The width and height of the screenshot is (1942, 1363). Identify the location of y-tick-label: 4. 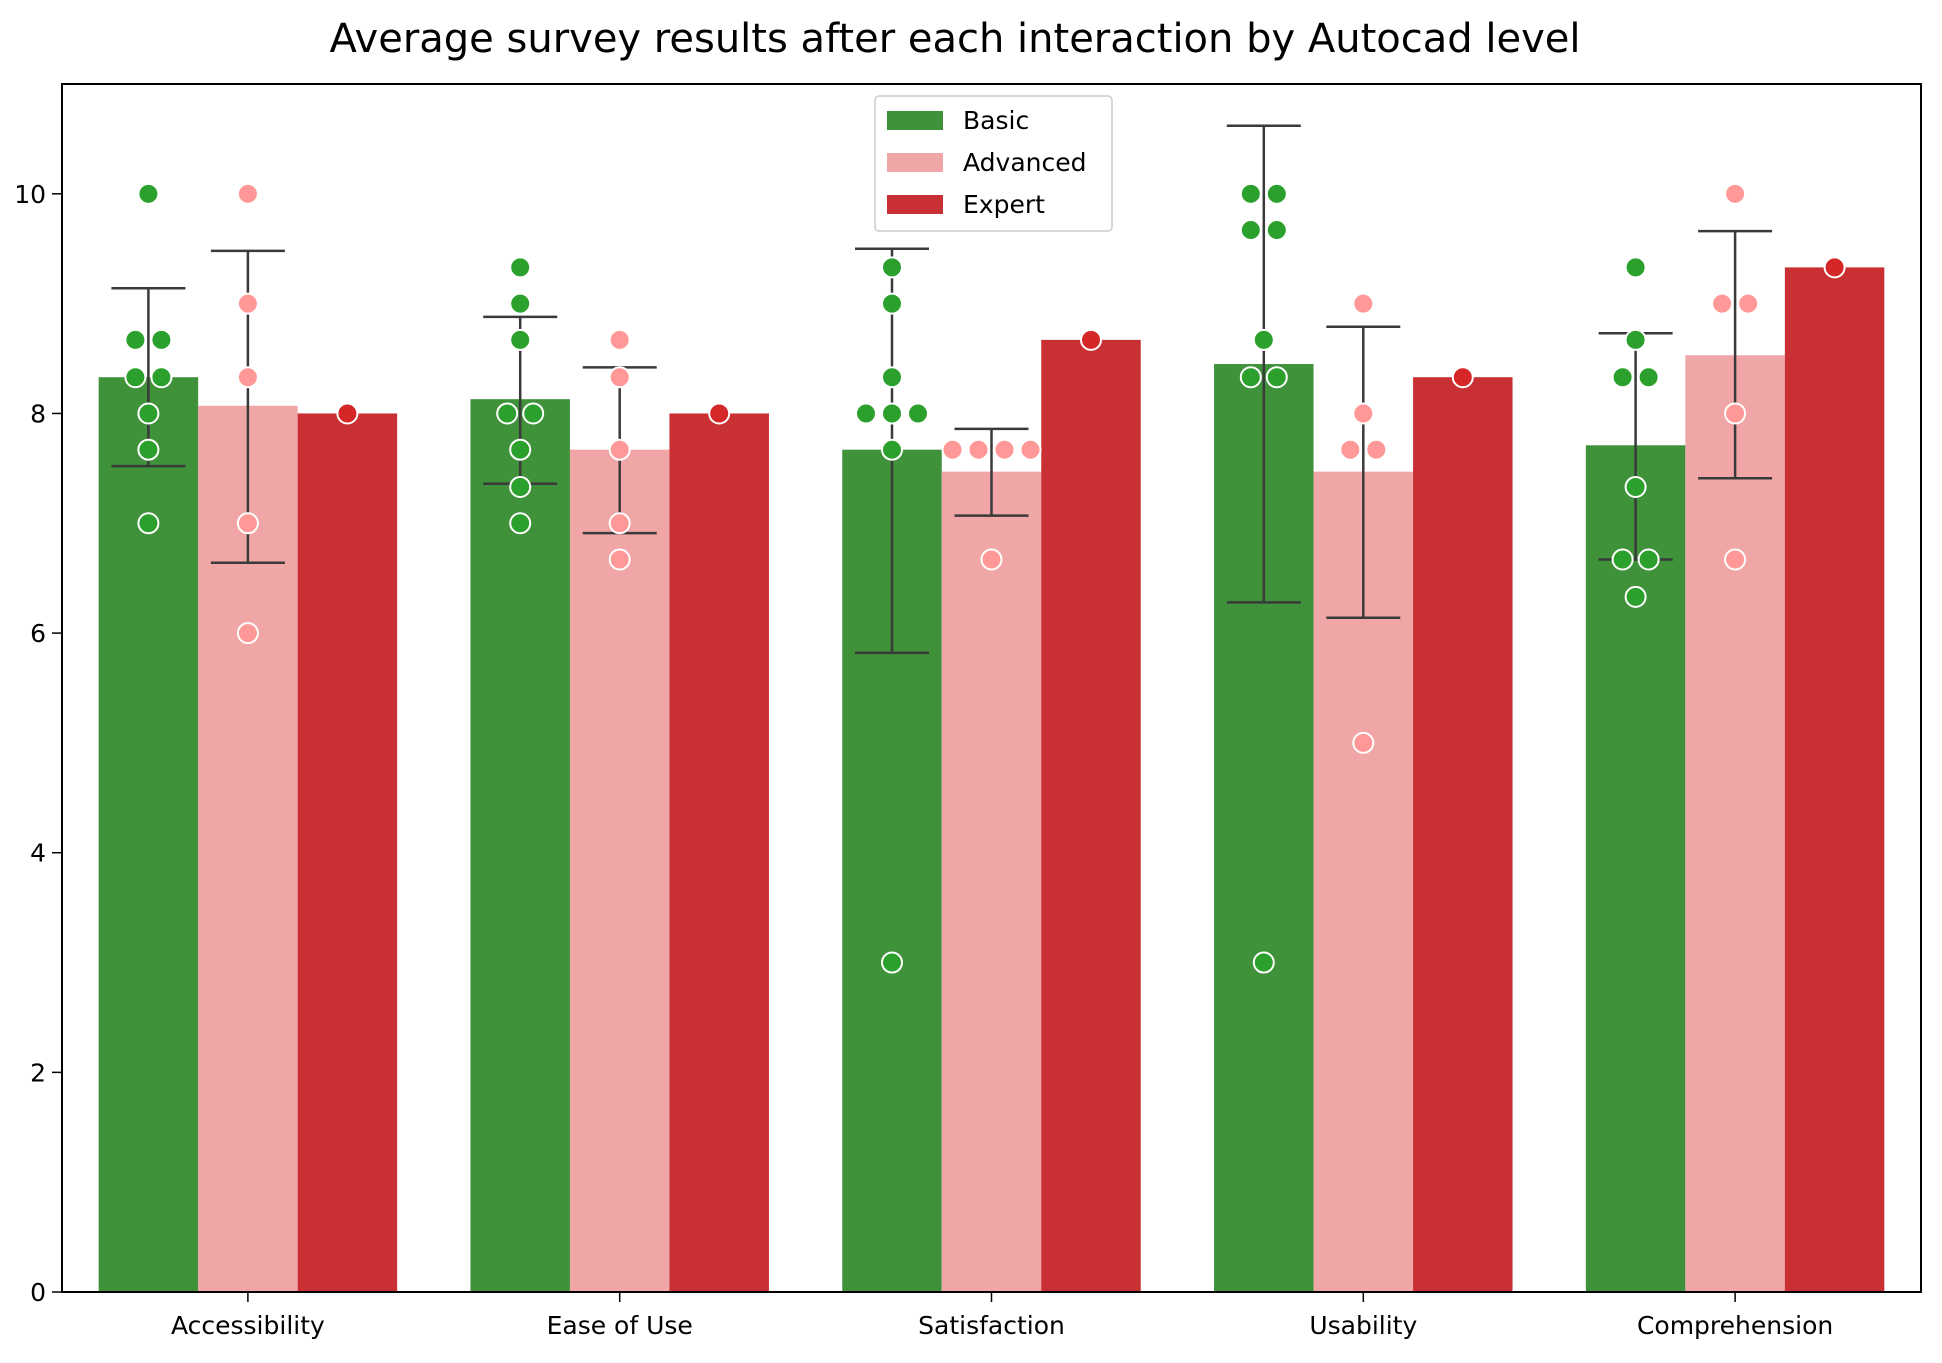
(38, 853).